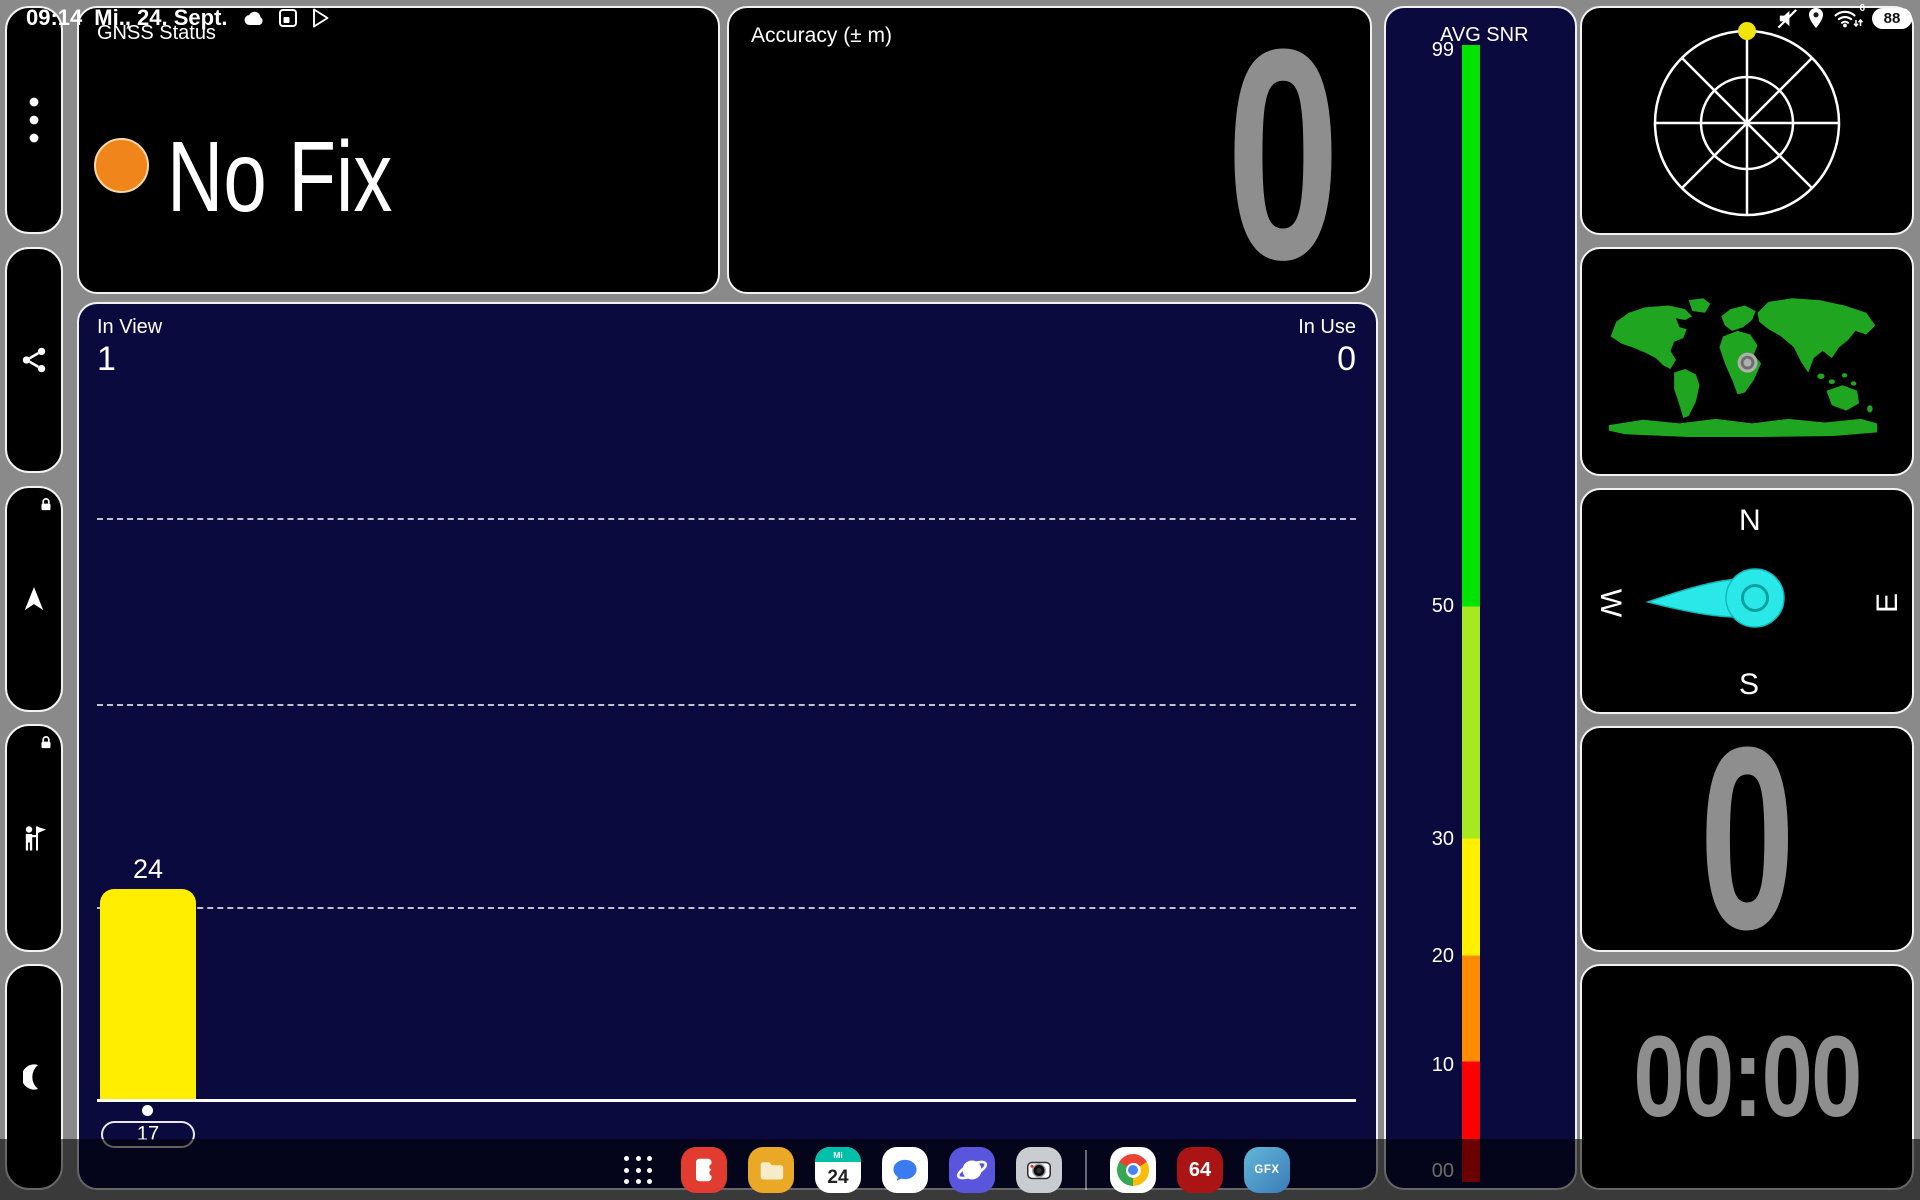 This screenshot has height=1200, width=1920. Describe the element at coordinates (161, 17) in the screenshot. I see `status-date: Mi., 24. Sept.` at that location.